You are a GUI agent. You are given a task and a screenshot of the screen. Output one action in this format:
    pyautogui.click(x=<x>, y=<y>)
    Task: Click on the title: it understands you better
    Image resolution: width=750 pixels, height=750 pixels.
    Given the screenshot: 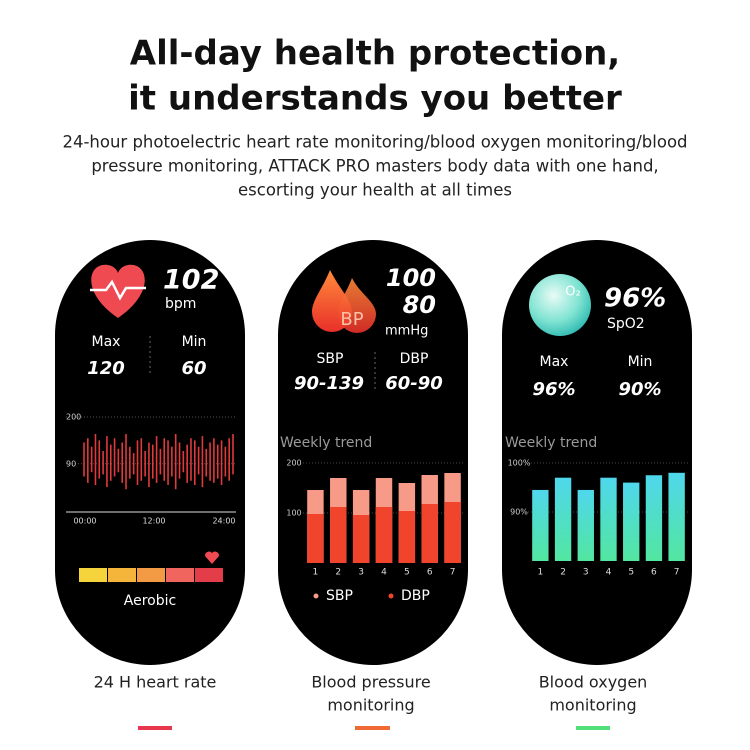 What is the action you would take?
    pyautogui.click(x=375, y=99)
    